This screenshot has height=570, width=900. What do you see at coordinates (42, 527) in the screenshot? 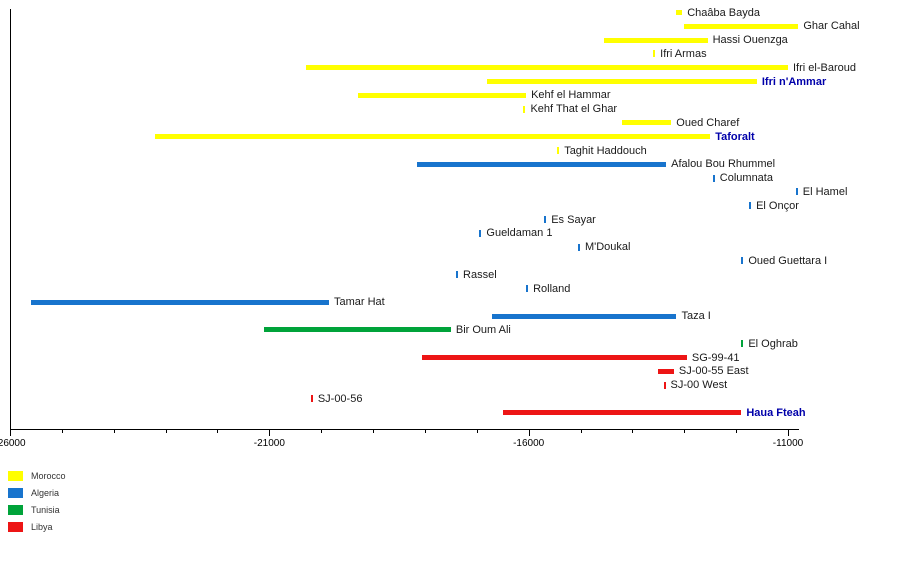
I see `legend-label: Libya` at bounding box center [42, 527].